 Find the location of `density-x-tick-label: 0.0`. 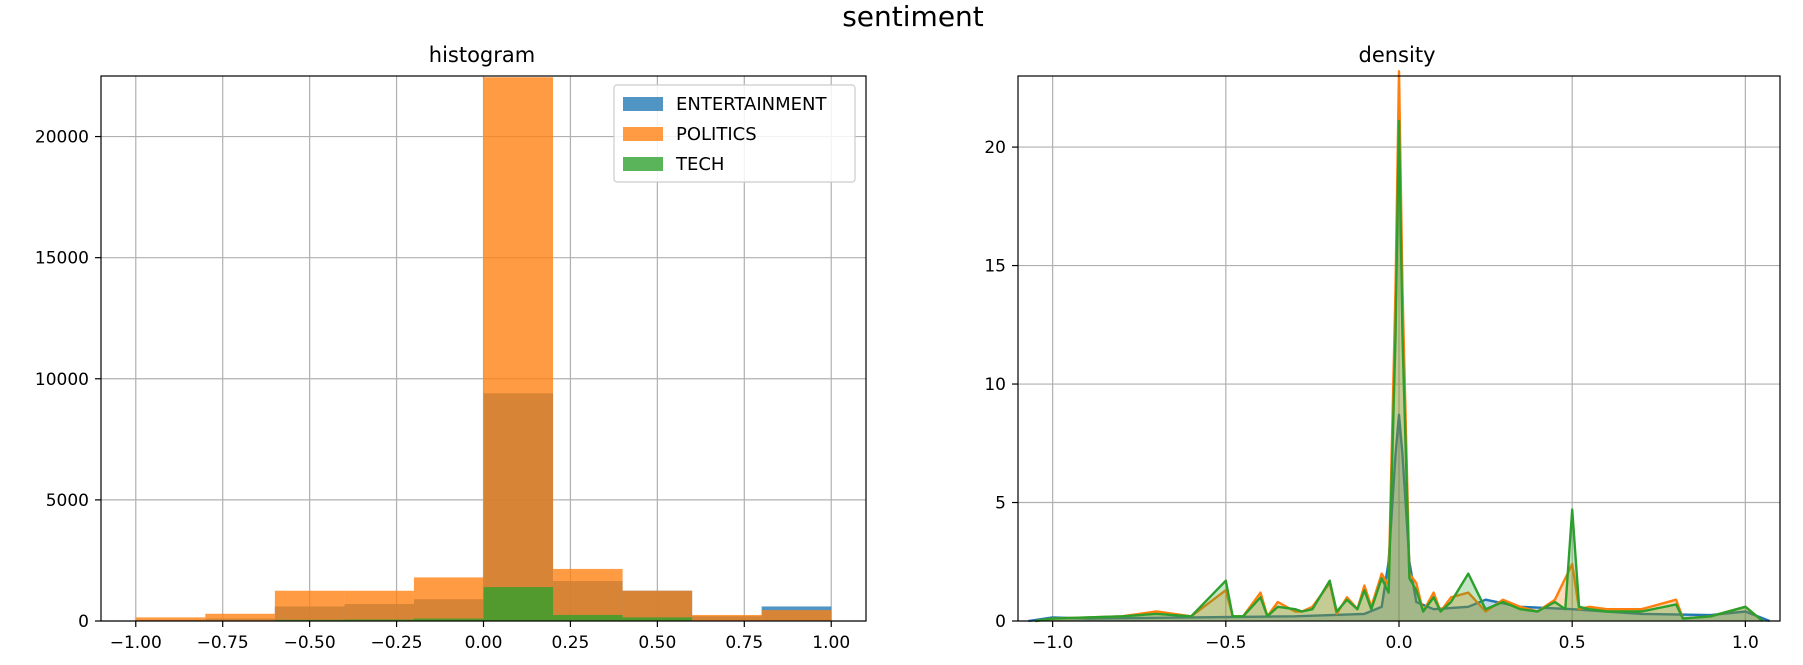

density-x-tick-label: 0.0 is located at coordinates (1398, 643).